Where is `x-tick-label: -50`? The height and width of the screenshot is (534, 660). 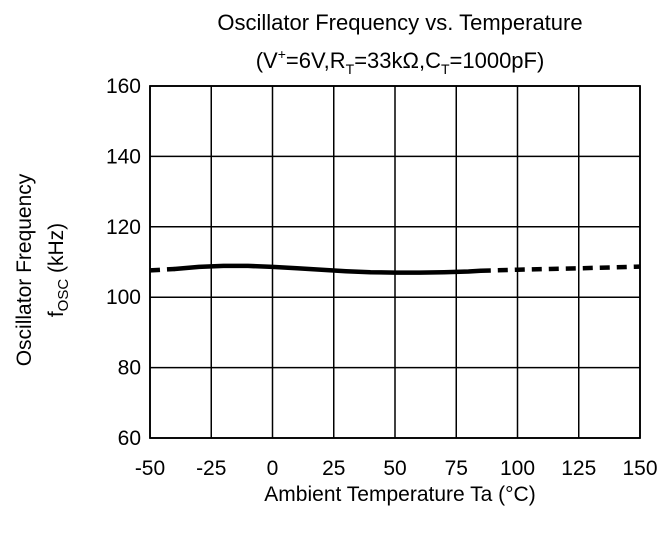
x-tick-label: -50 is located at coordinates (150, 468).